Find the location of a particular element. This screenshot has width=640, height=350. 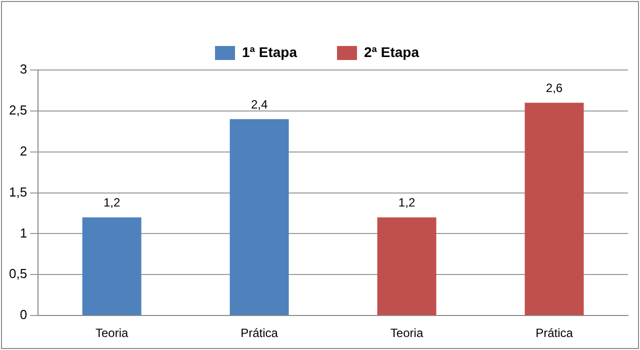

y-tick-label: 0,5 is located at coordinates (18, 274).